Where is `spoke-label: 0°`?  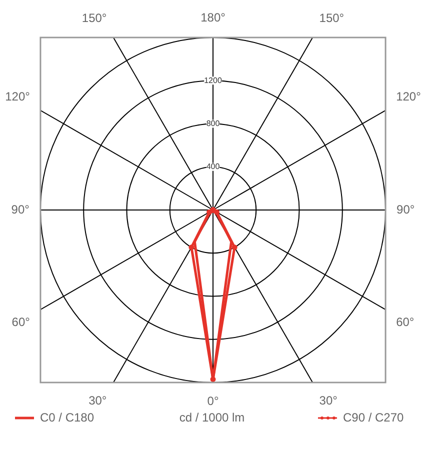 spoke-label: 0° is located at coordinates (213, 401).